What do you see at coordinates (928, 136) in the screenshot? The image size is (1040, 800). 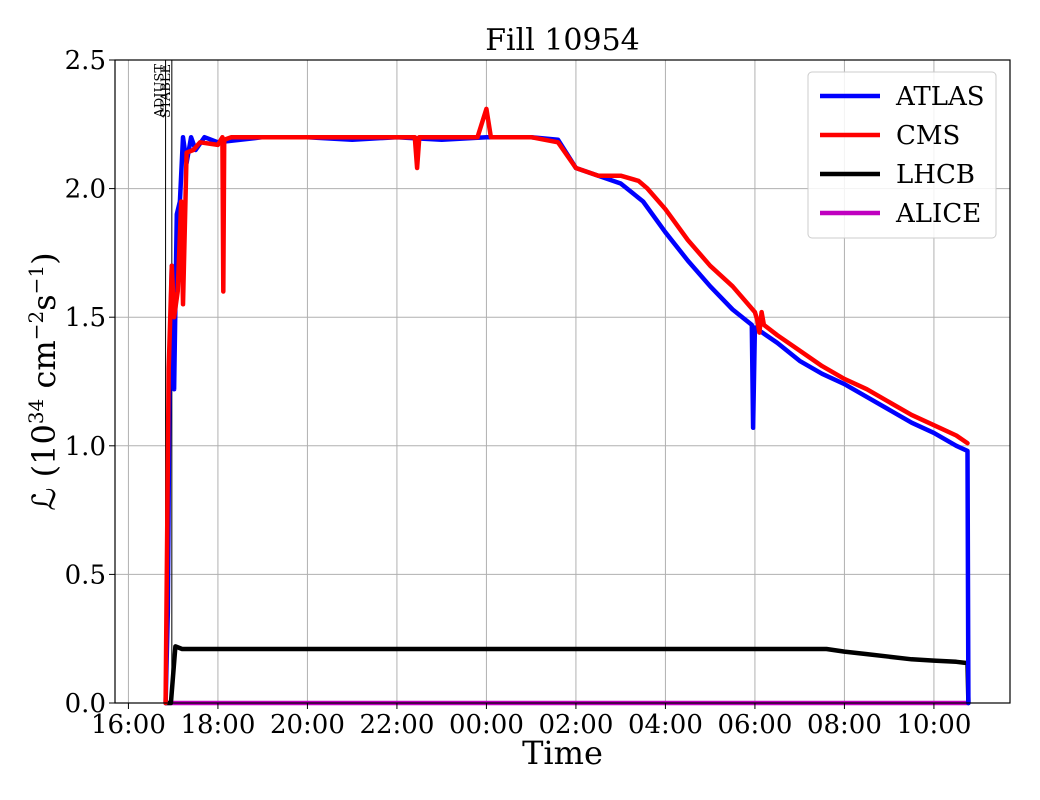 I see `legend-label-cms: CMS` at bounding box center [928, 136].